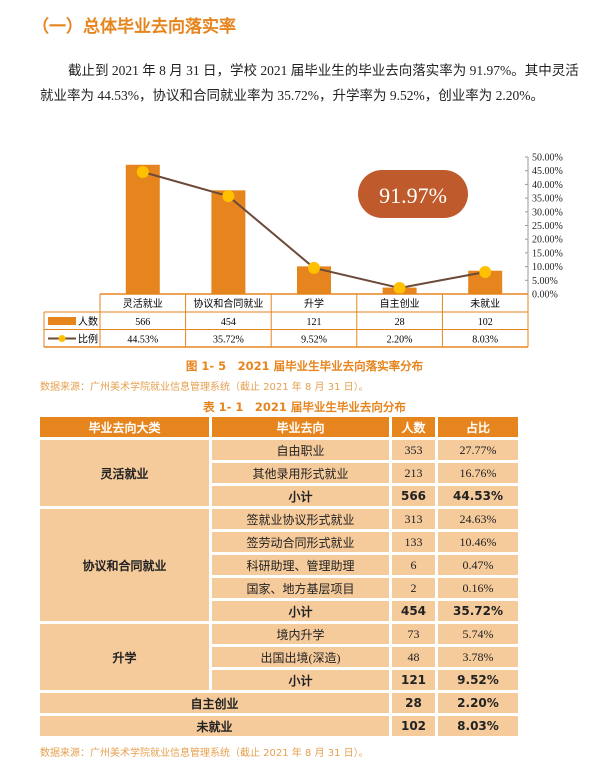 The image size is (609, 771). Describe the element at coordinates (485, 322) in the screenshot. I see `count-label: 102` at that location.